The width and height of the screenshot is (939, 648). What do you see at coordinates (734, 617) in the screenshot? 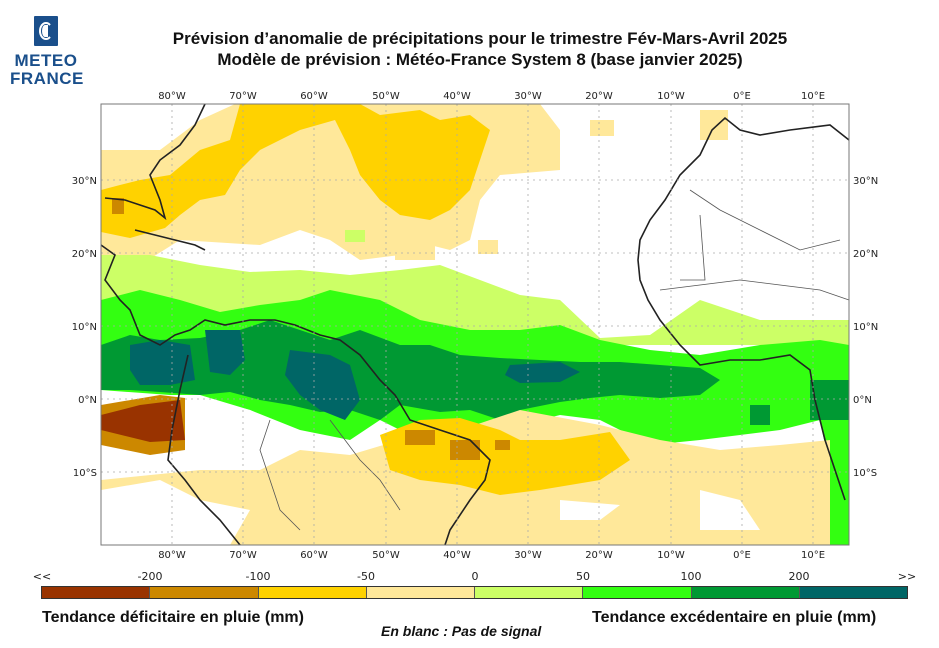
I see `legend-excess-label: Tendance excédentaire en pluie (mm)` at bounding box center [734, 617].